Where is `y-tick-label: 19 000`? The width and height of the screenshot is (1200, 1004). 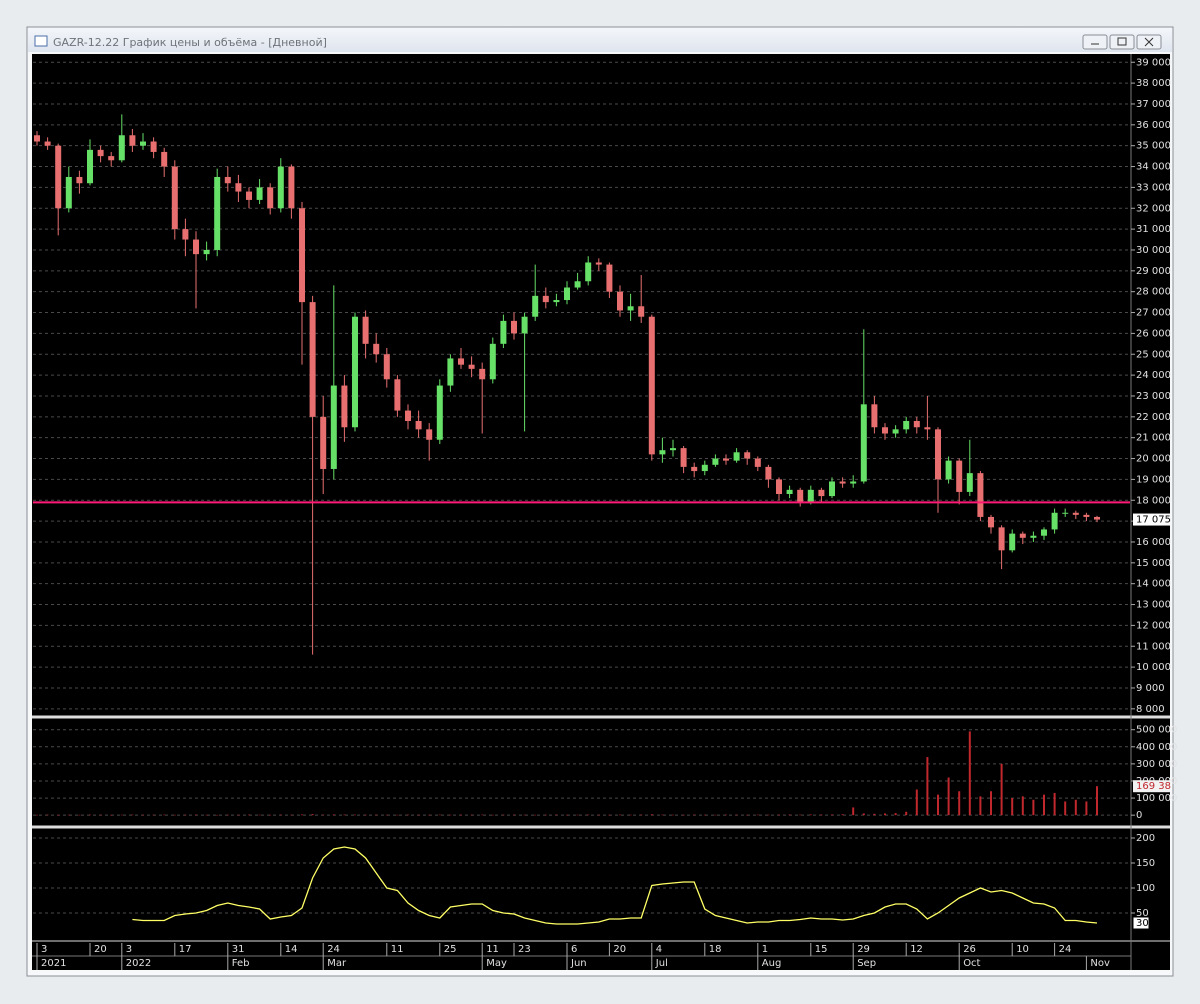 y-tick-label: 19 000 is located at coordinates (1153, 479).